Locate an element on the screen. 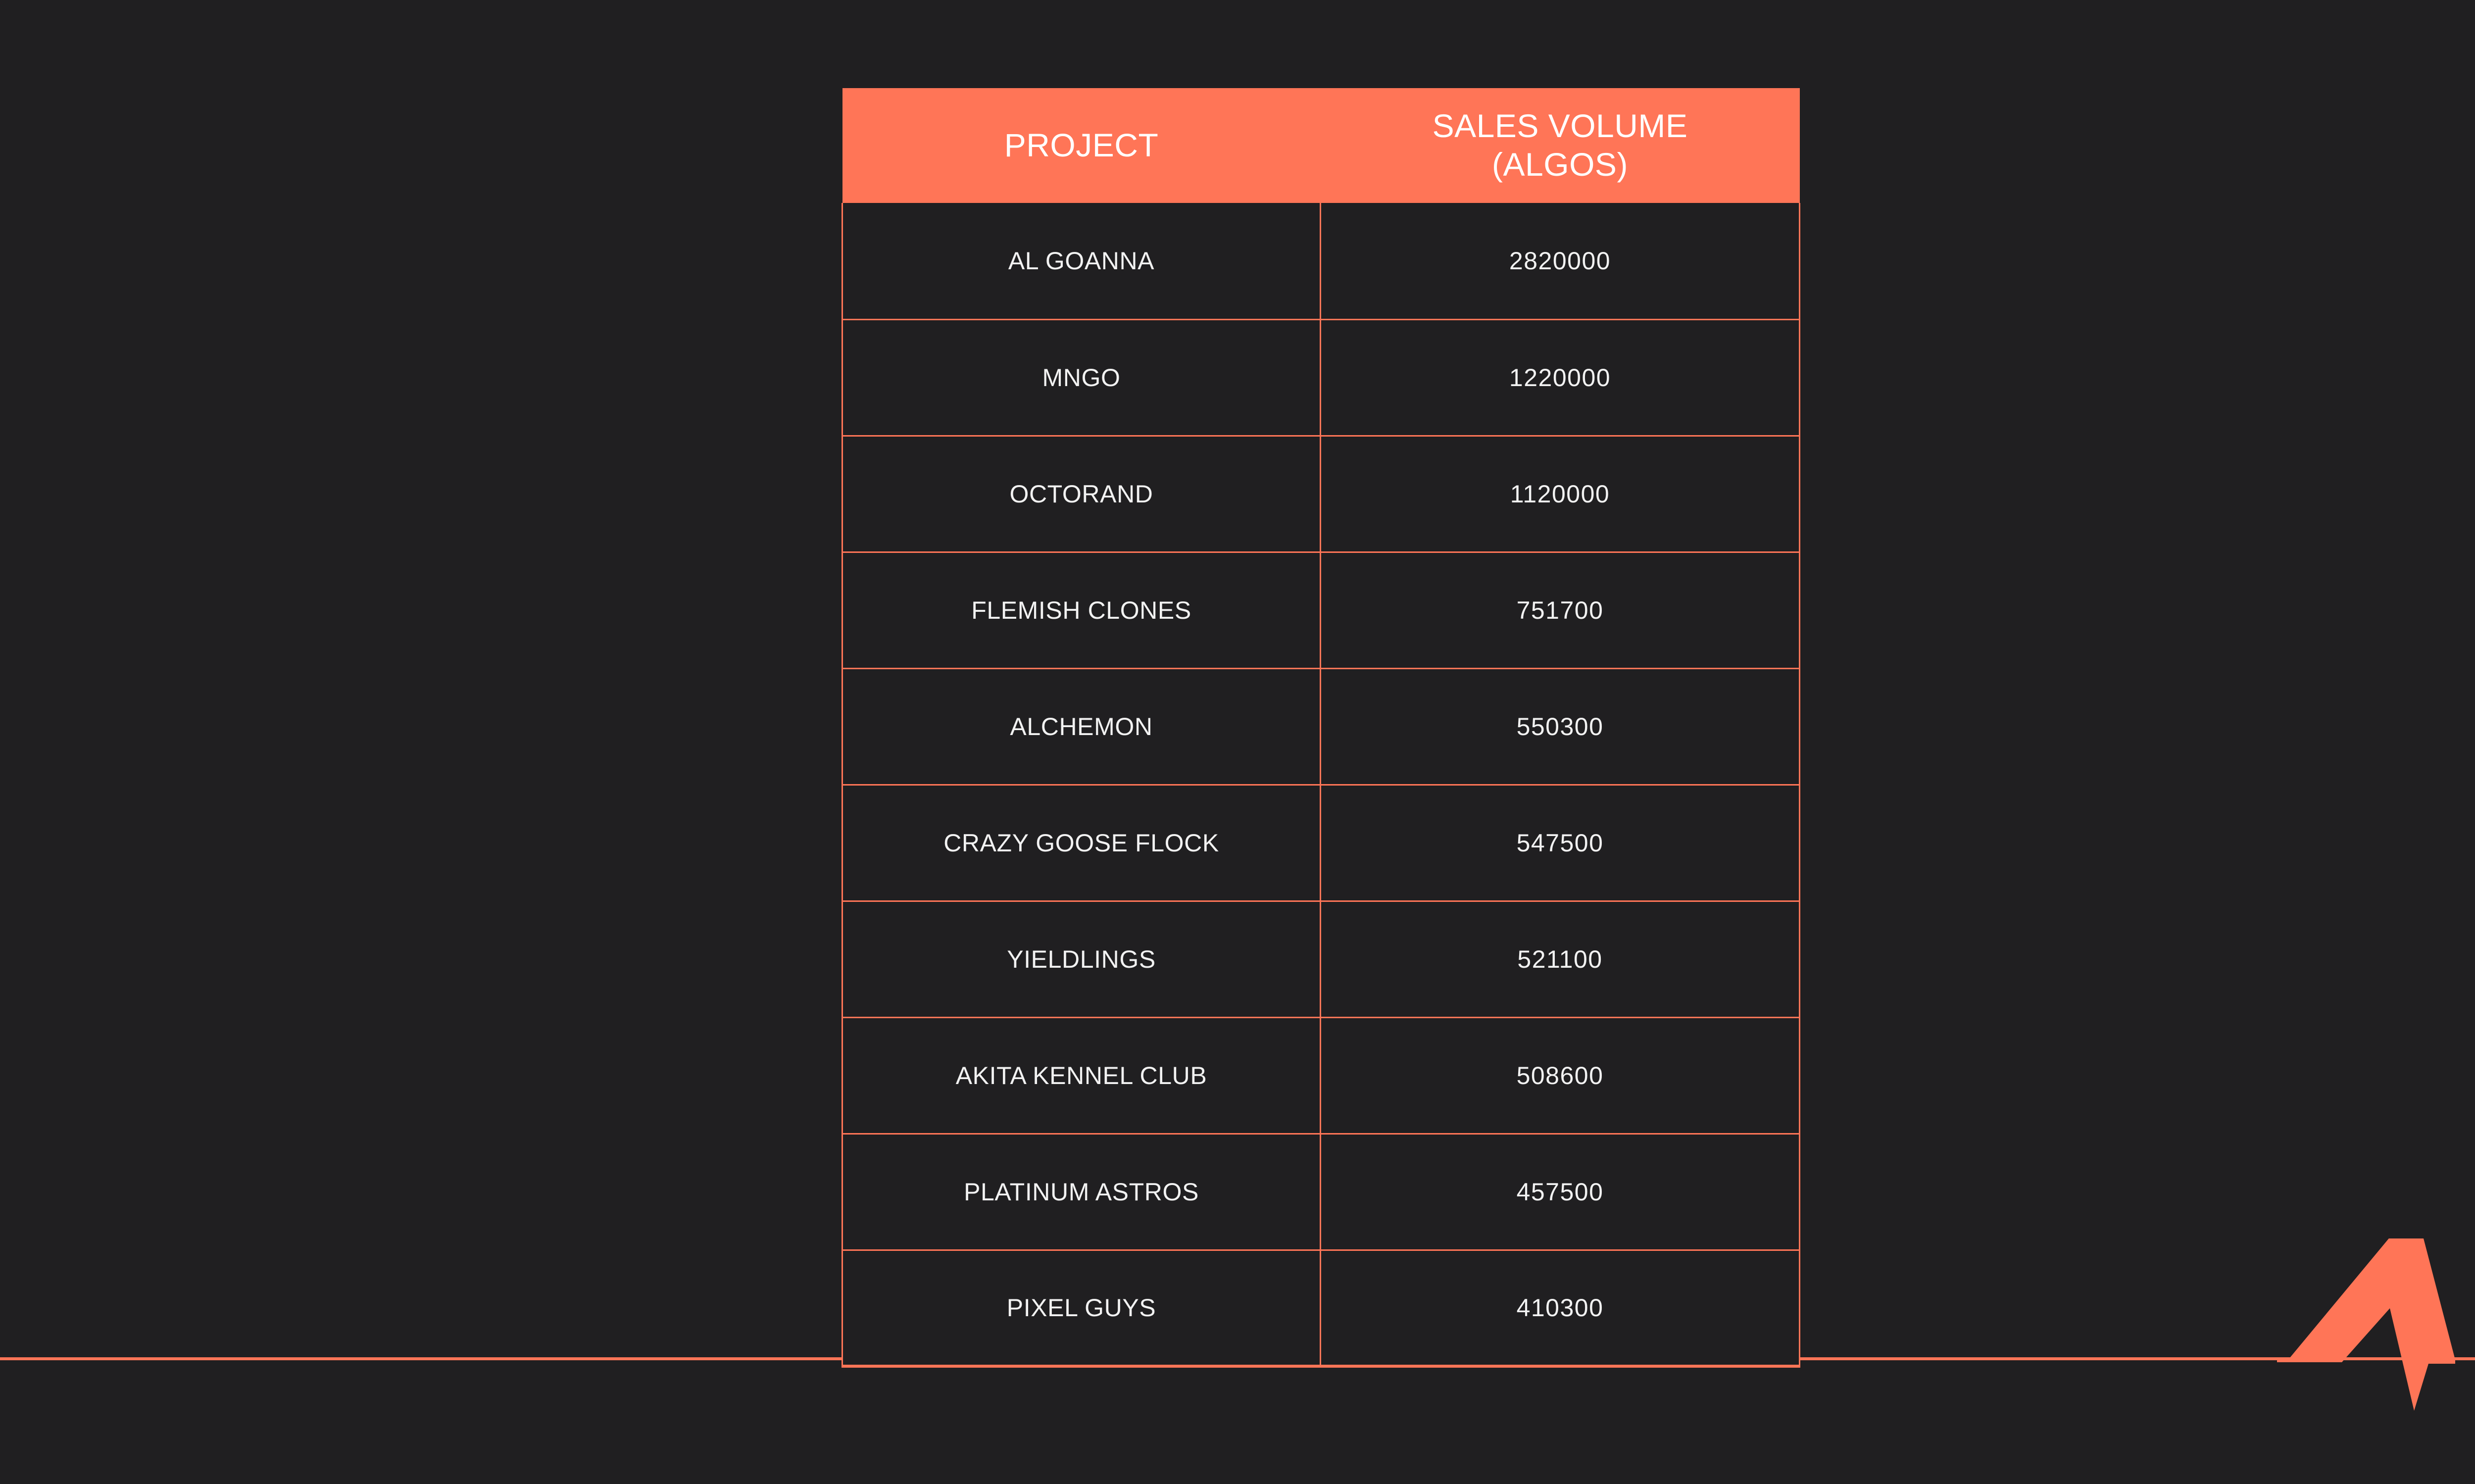 The height and width of the screenshot is (1484, 2475). cell-sales-volume: 457500 is located at coordinates (1560, 1192).